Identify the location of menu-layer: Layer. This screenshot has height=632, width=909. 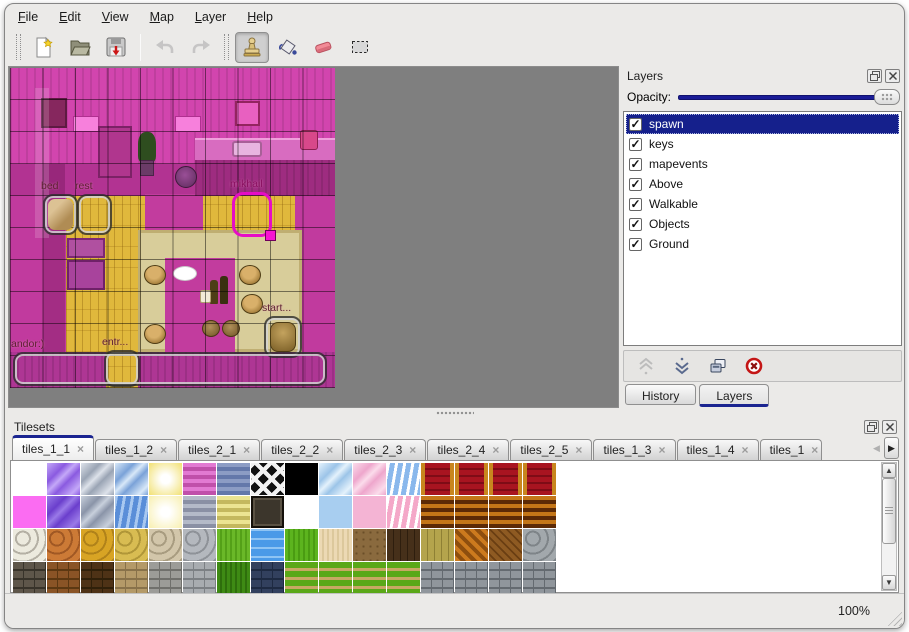
(210, 17).